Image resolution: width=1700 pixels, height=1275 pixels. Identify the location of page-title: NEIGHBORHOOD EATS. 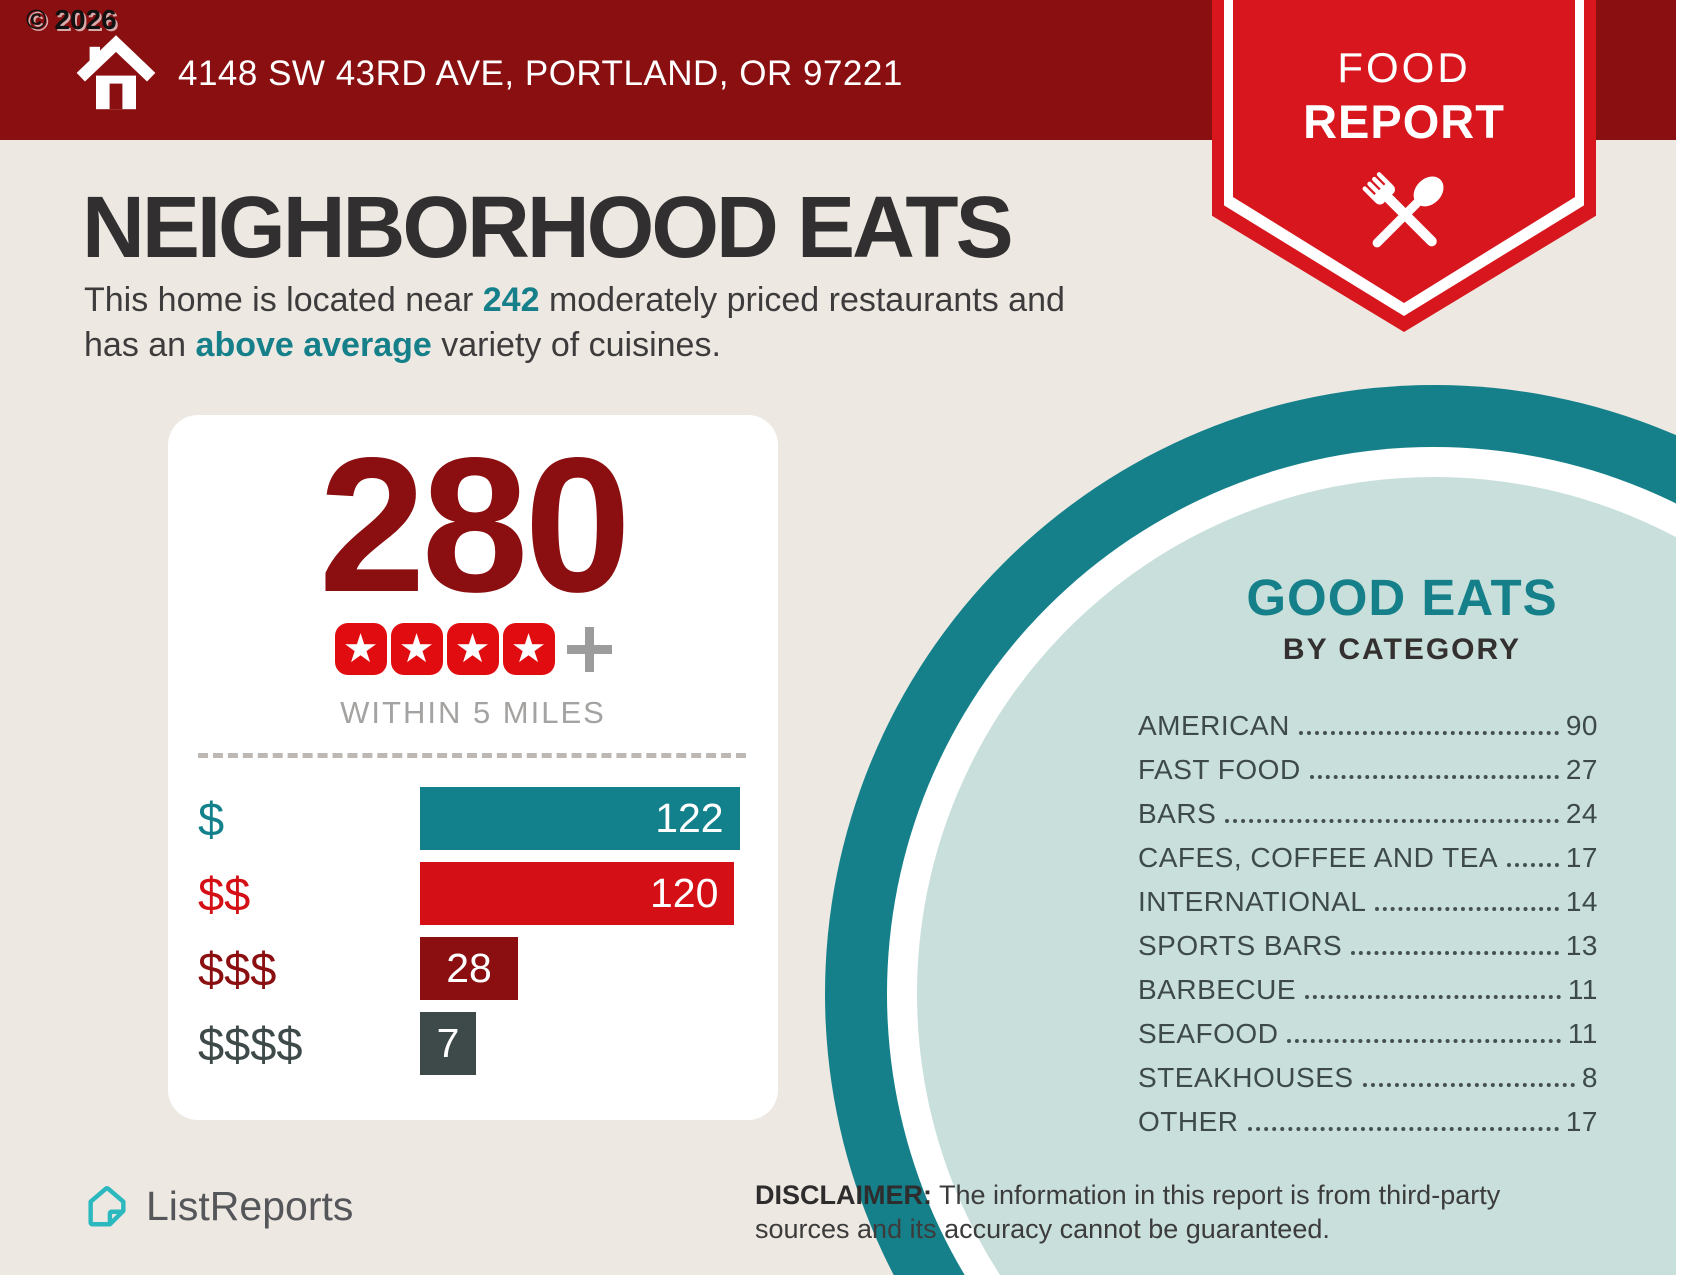
(548, 227).